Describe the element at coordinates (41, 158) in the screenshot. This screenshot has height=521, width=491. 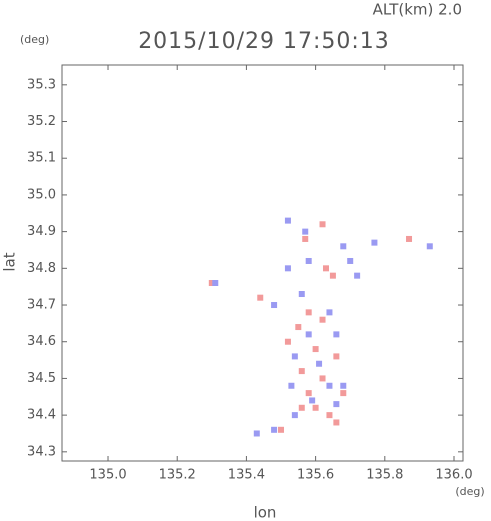
I see `y-tick-label: 35.1` at that location.